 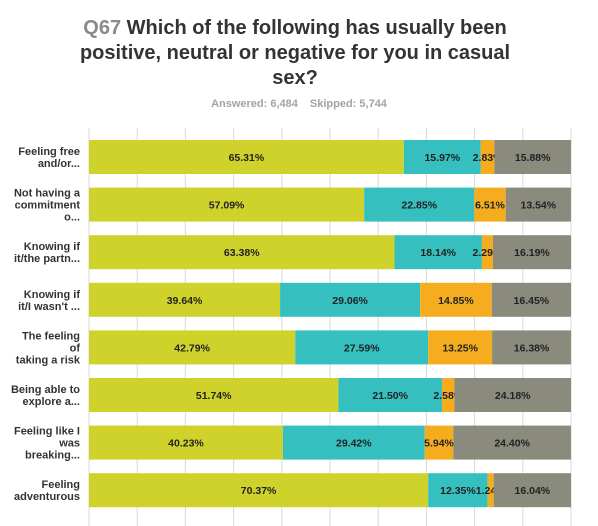 What do you see at coordinates (48, 348) in the screenshot?
I see `category-label: The feeling of taking a risk` at bounding box center [48, 348].